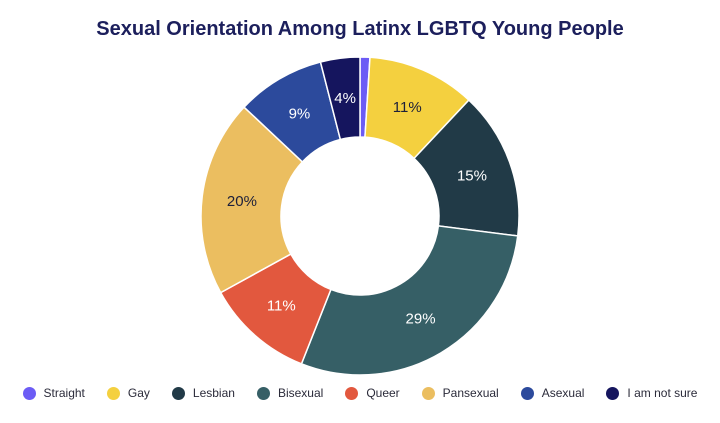 The height and width of the screenshot is (423, 720). I want to click on data-label-gay: 11%, so click(407, 107).